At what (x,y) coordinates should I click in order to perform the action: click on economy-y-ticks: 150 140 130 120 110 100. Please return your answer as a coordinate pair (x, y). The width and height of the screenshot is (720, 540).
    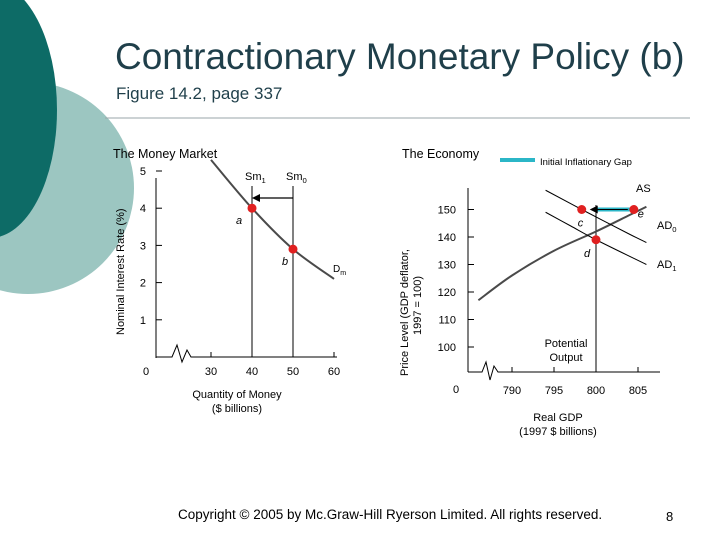
    Looking at the image, I should click on (456, 279).